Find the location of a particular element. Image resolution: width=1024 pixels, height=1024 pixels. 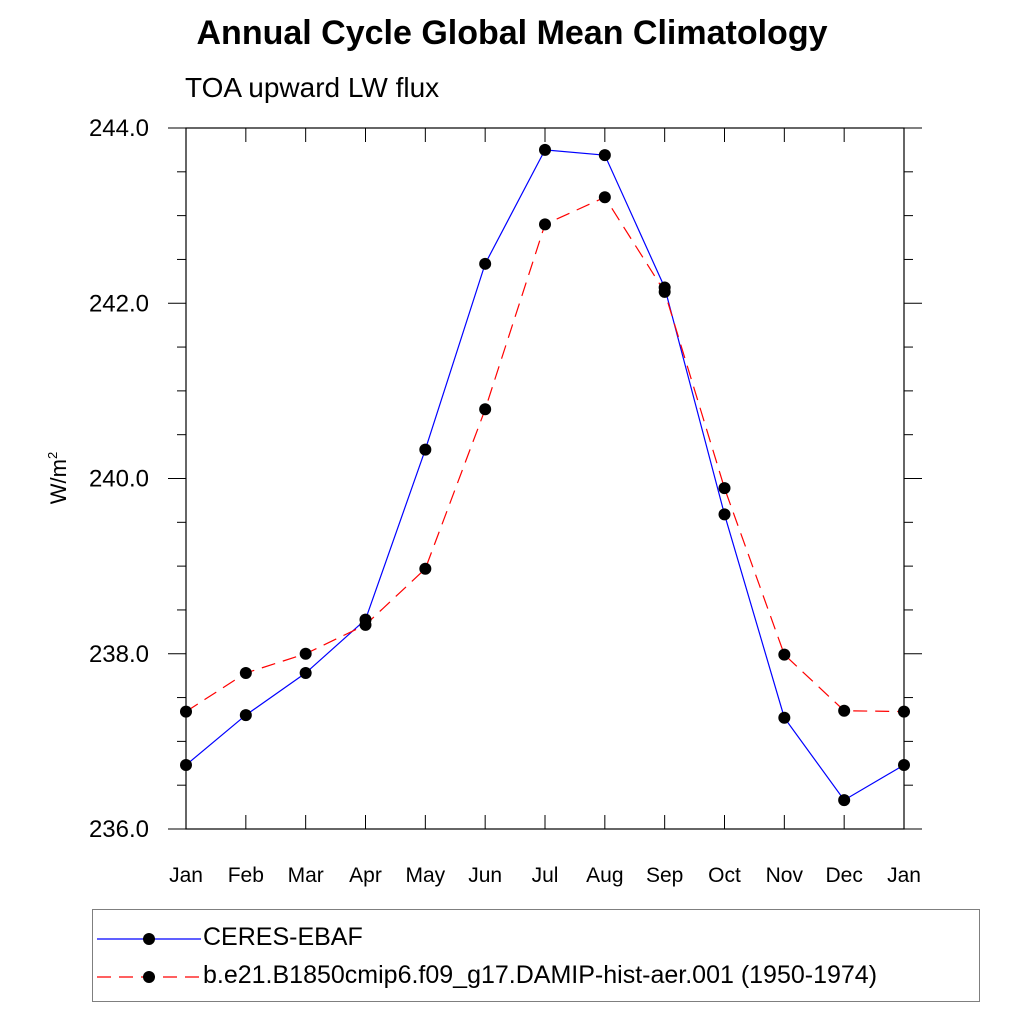

x-tick-label: Sep is located at coordinates (664, 875).